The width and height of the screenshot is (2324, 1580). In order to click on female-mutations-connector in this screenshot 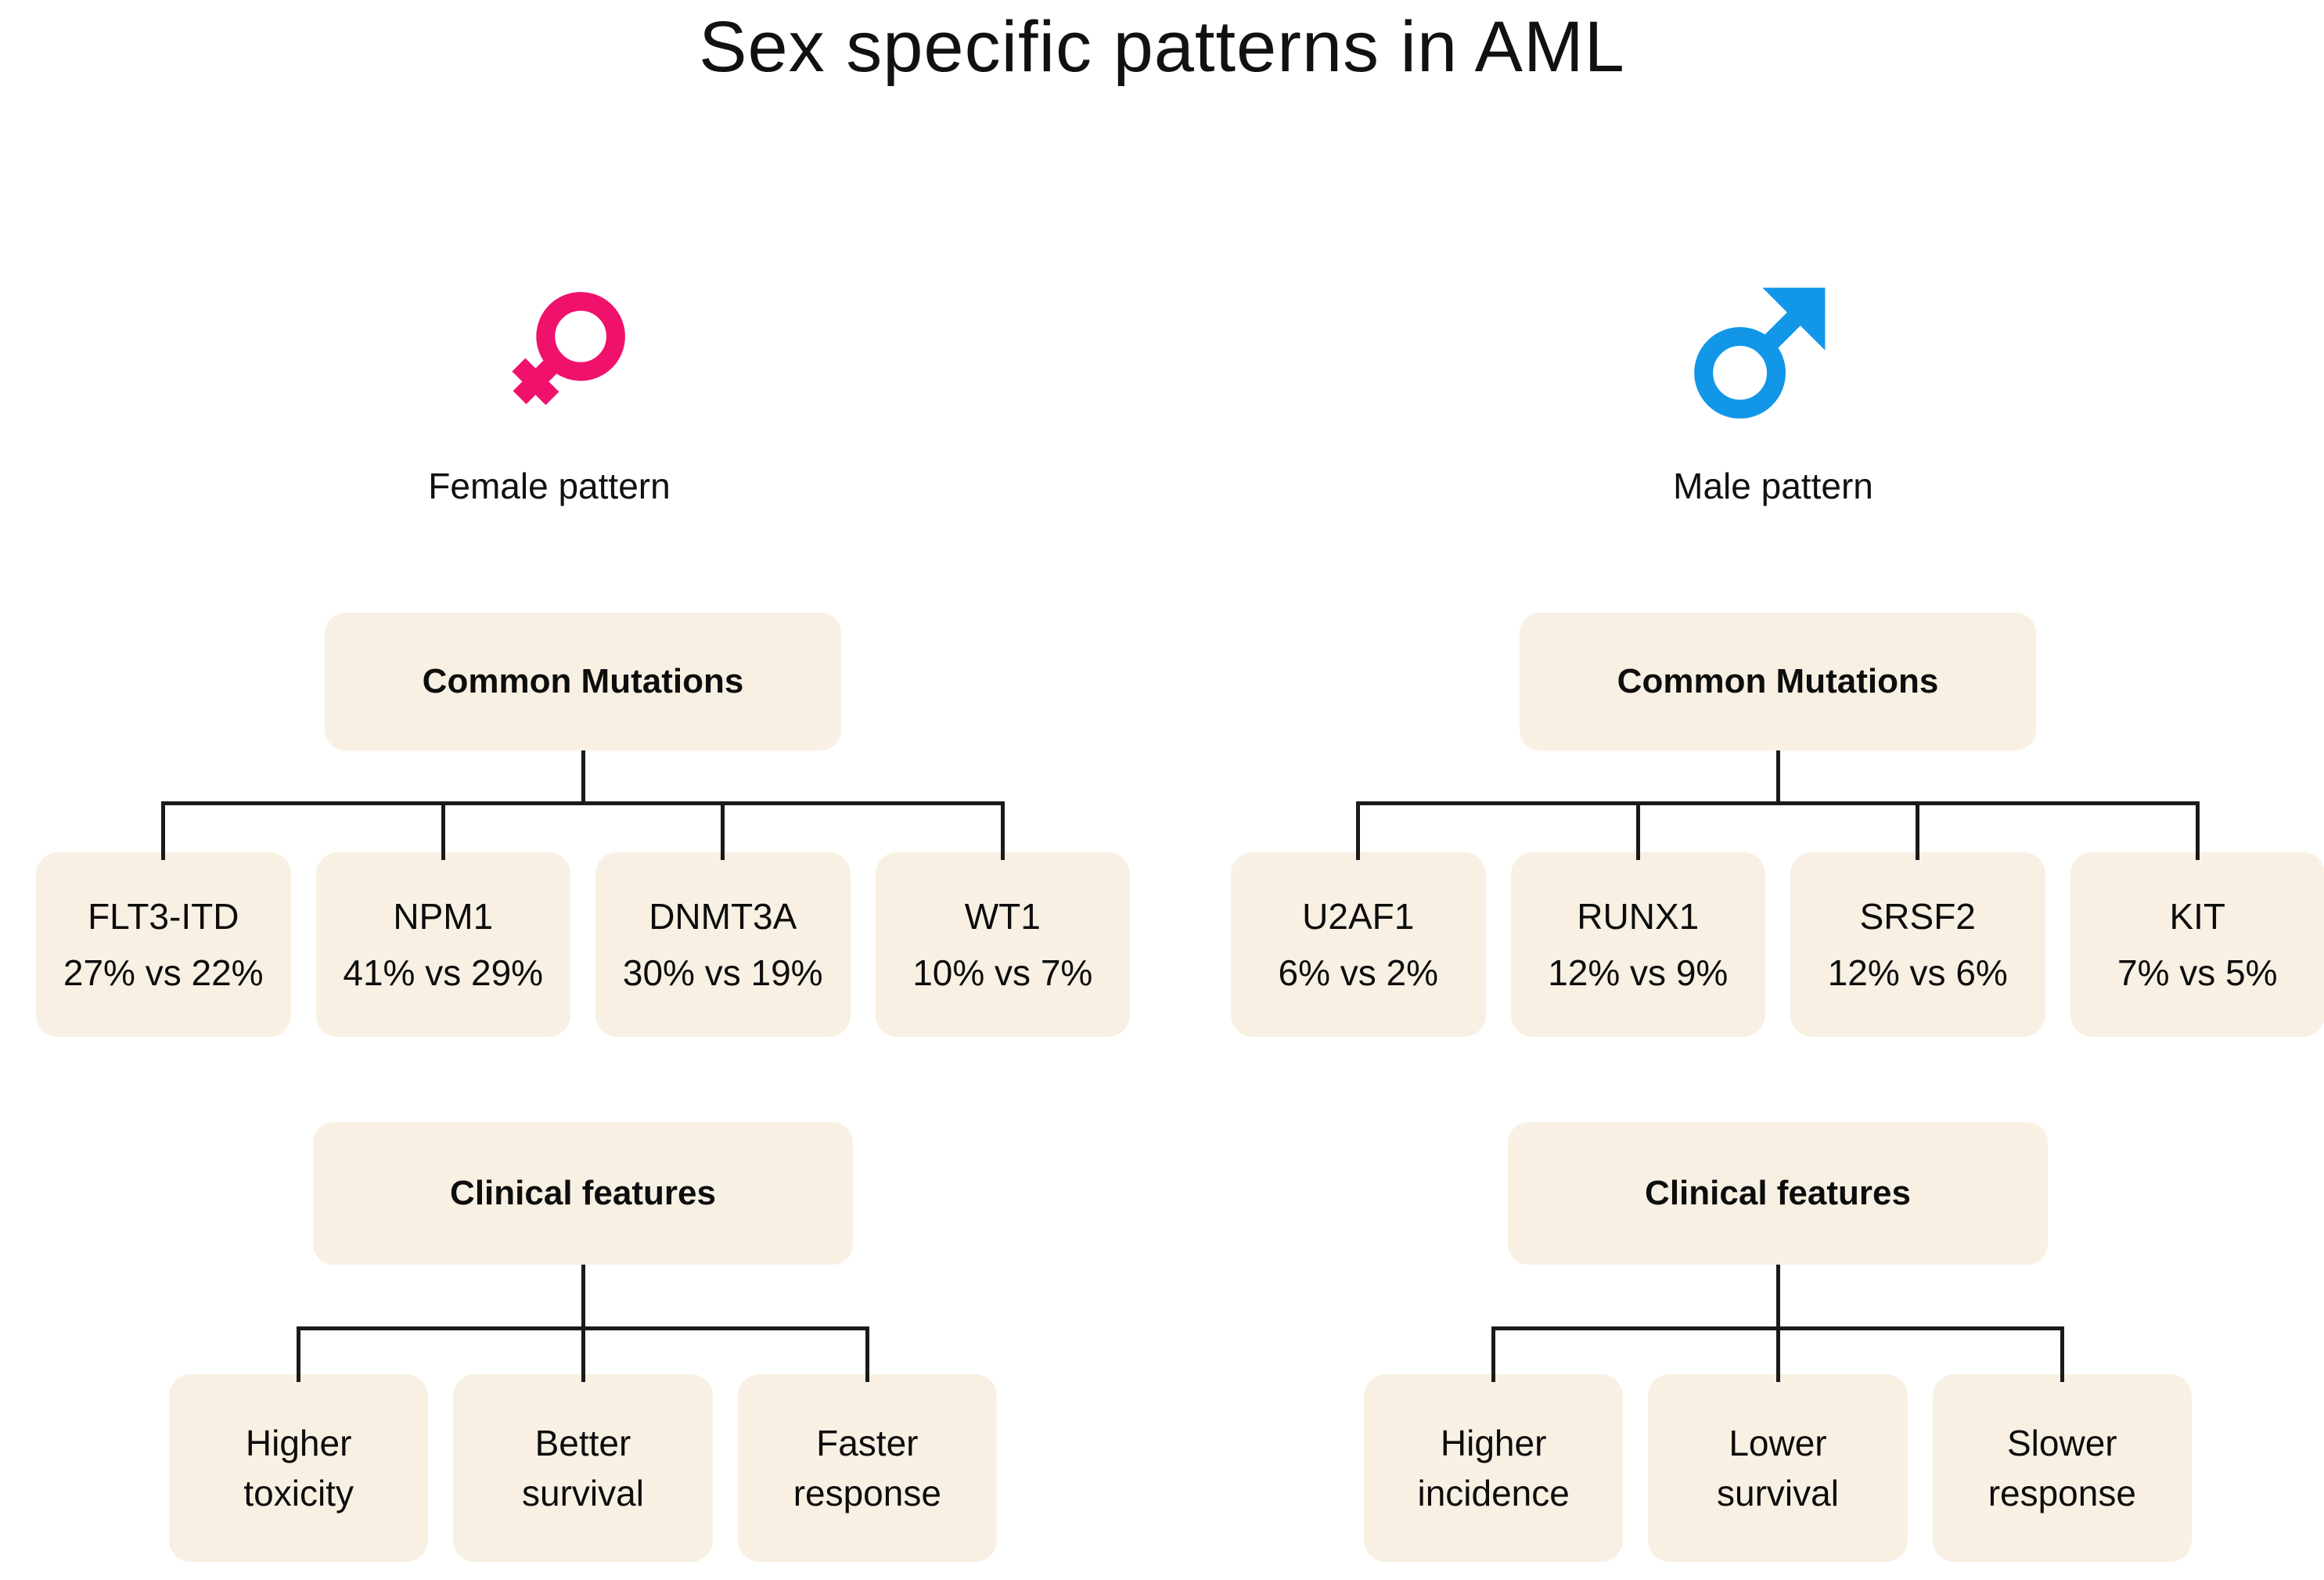, I will do `click(582, 805)`.